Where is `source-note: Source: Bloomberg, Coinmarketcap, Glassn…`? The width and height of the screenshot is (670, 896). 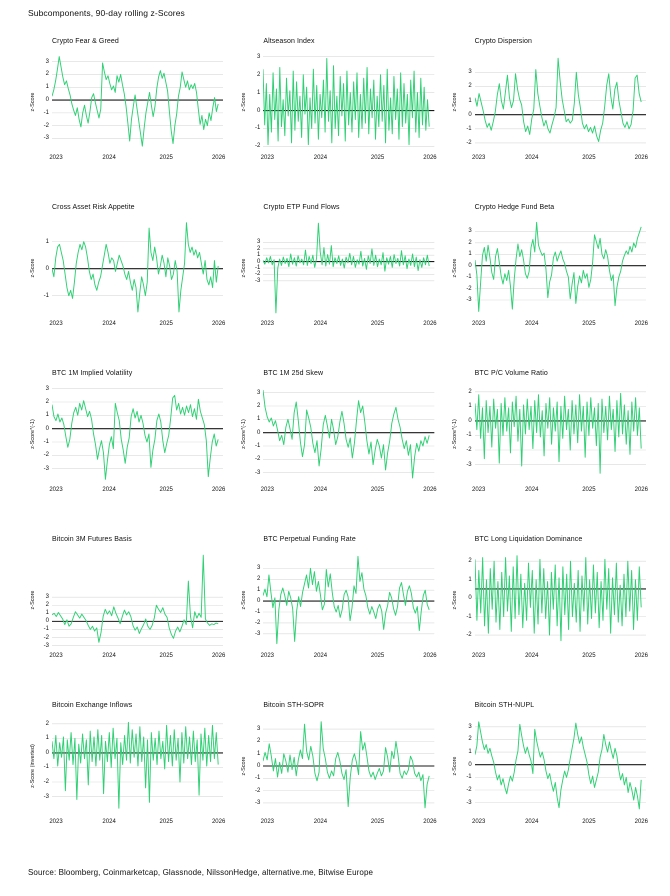
source-note: Source: Bloomberg, Coinmarketcap, Glassn… is located at coordinates (201, 872).